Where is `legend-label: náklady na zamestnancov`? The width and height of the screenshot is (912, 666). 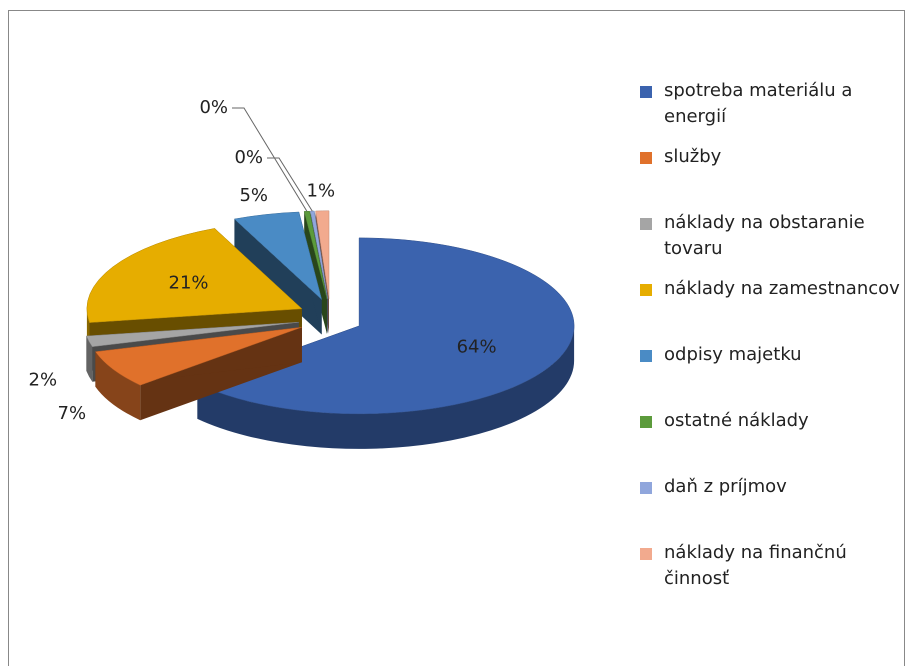 legend-label: náklady na zamestnancov is located at coordinates (782, 288).